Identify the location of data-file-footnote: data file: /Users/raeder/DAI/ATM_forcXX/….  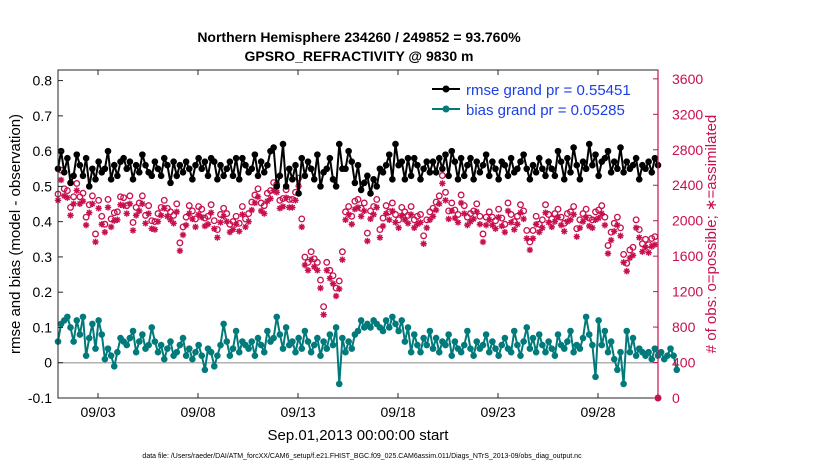
(362, 456).